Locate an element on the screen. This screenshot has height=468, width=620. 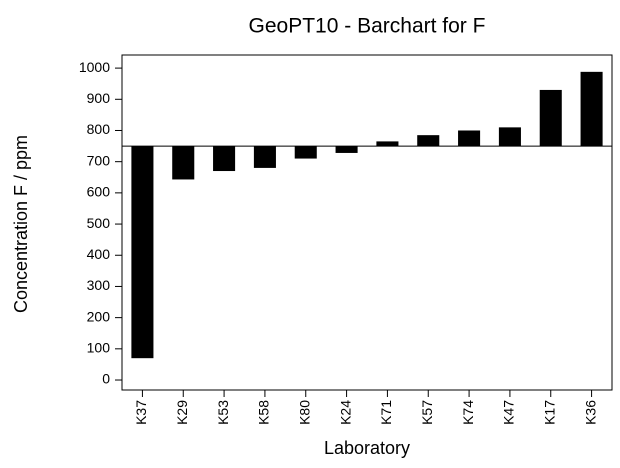
x-tick-label: K17 is located at coordinates (549, 412).